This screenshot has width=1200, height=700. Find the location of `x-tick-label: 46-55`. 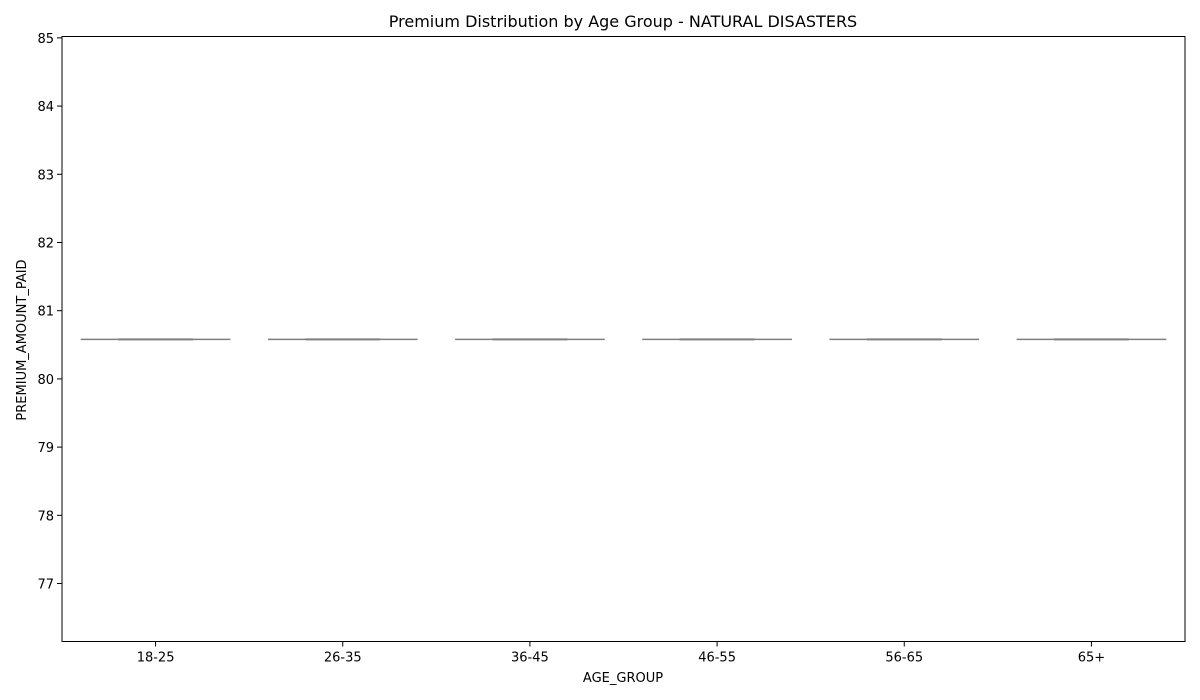

x-tick-label: 46-55 is located at coordinates (717, 658).